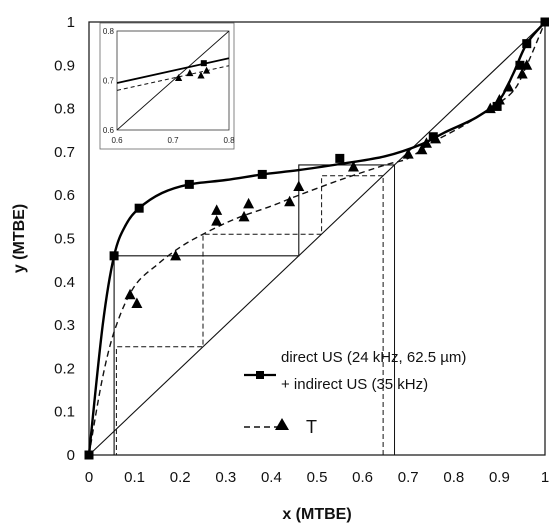 The image size is (549, 524). What do you see at coordinates (64, 65) in the screenshot?
I see `y-tick-label: 0.9` at bounding box center [64, 65].